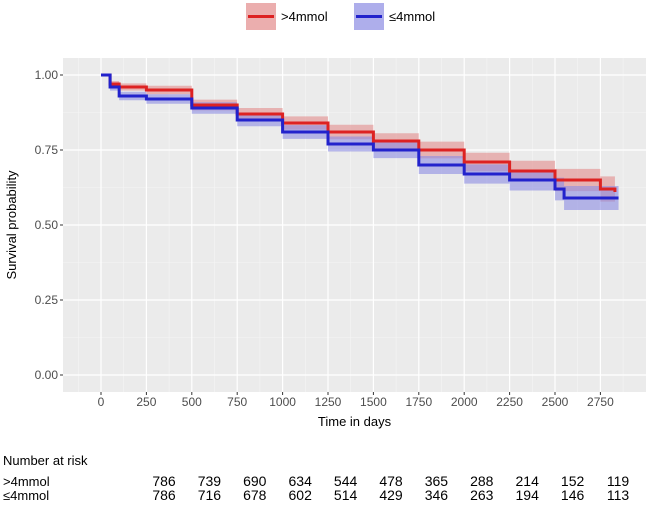  What do you see at coordinates (618, 495) in the screenshot?
I see `risk-value: 113` at bounding box center [618, 495].